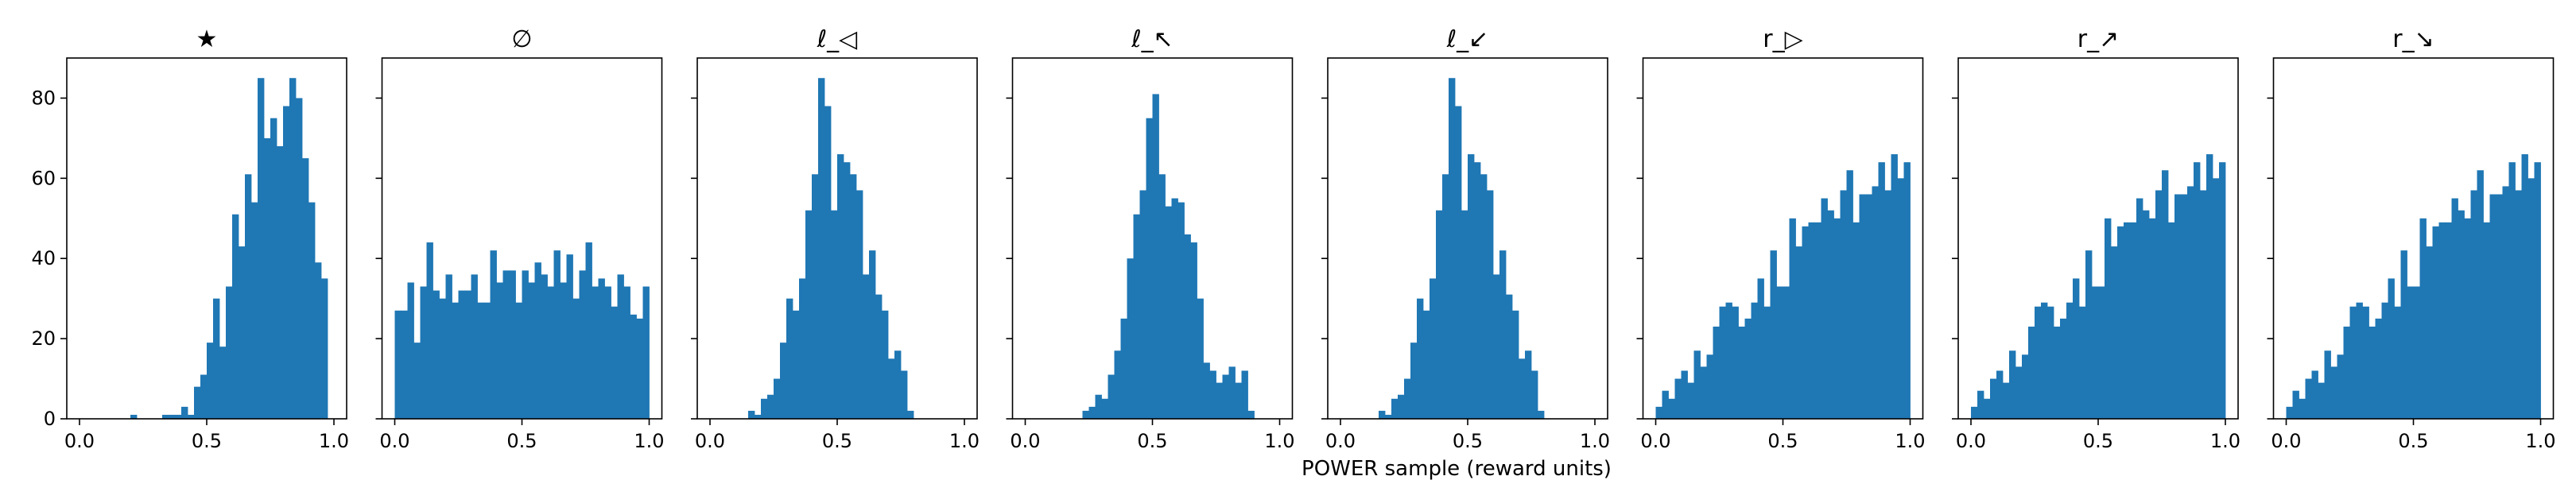 Image resolution: width=2576 pixels, height=480 pixels. I want to click on y-tick-label: 40, so click(43, 258).